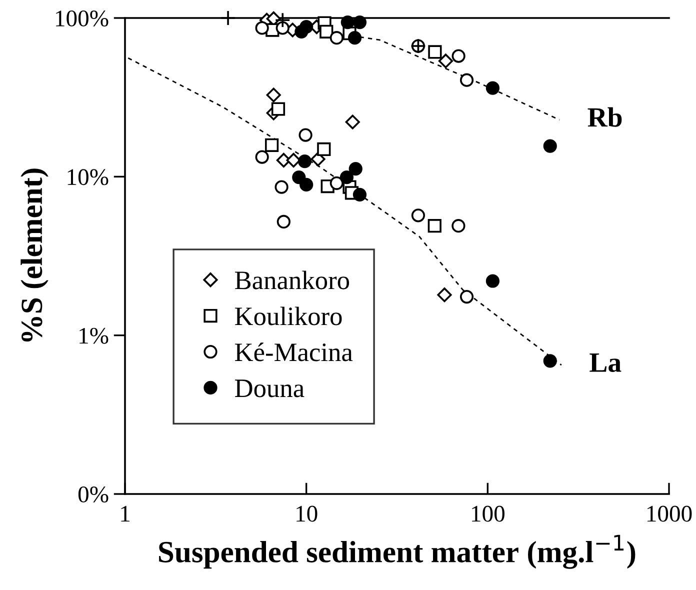 This screenshot has height=590, width=696. What do you see at coordinates (292, 280) in the screenshot?
I see `legend-label: Banankoro` at bounding box center [292, 280].